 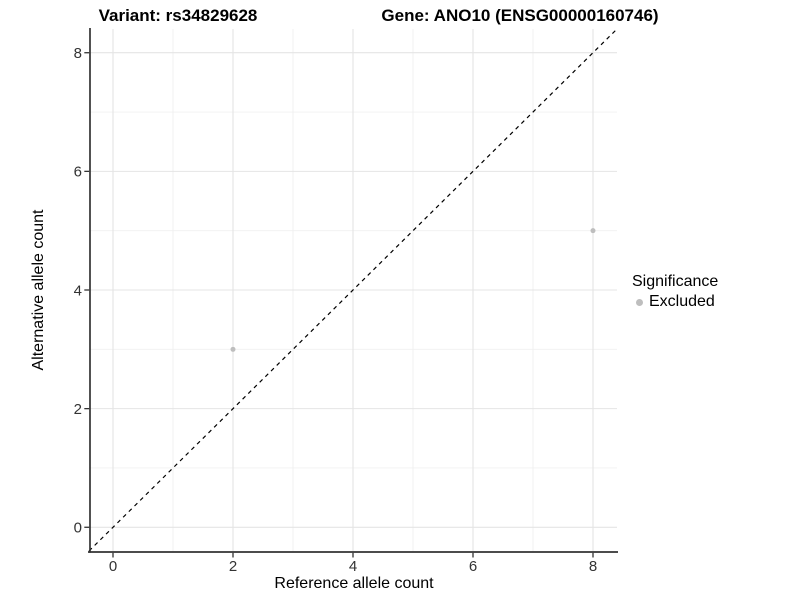 What do you see at coordinates (639, 302) in the screenshot?
I see `excluded-point-icon` at bounding box center [639, 302].